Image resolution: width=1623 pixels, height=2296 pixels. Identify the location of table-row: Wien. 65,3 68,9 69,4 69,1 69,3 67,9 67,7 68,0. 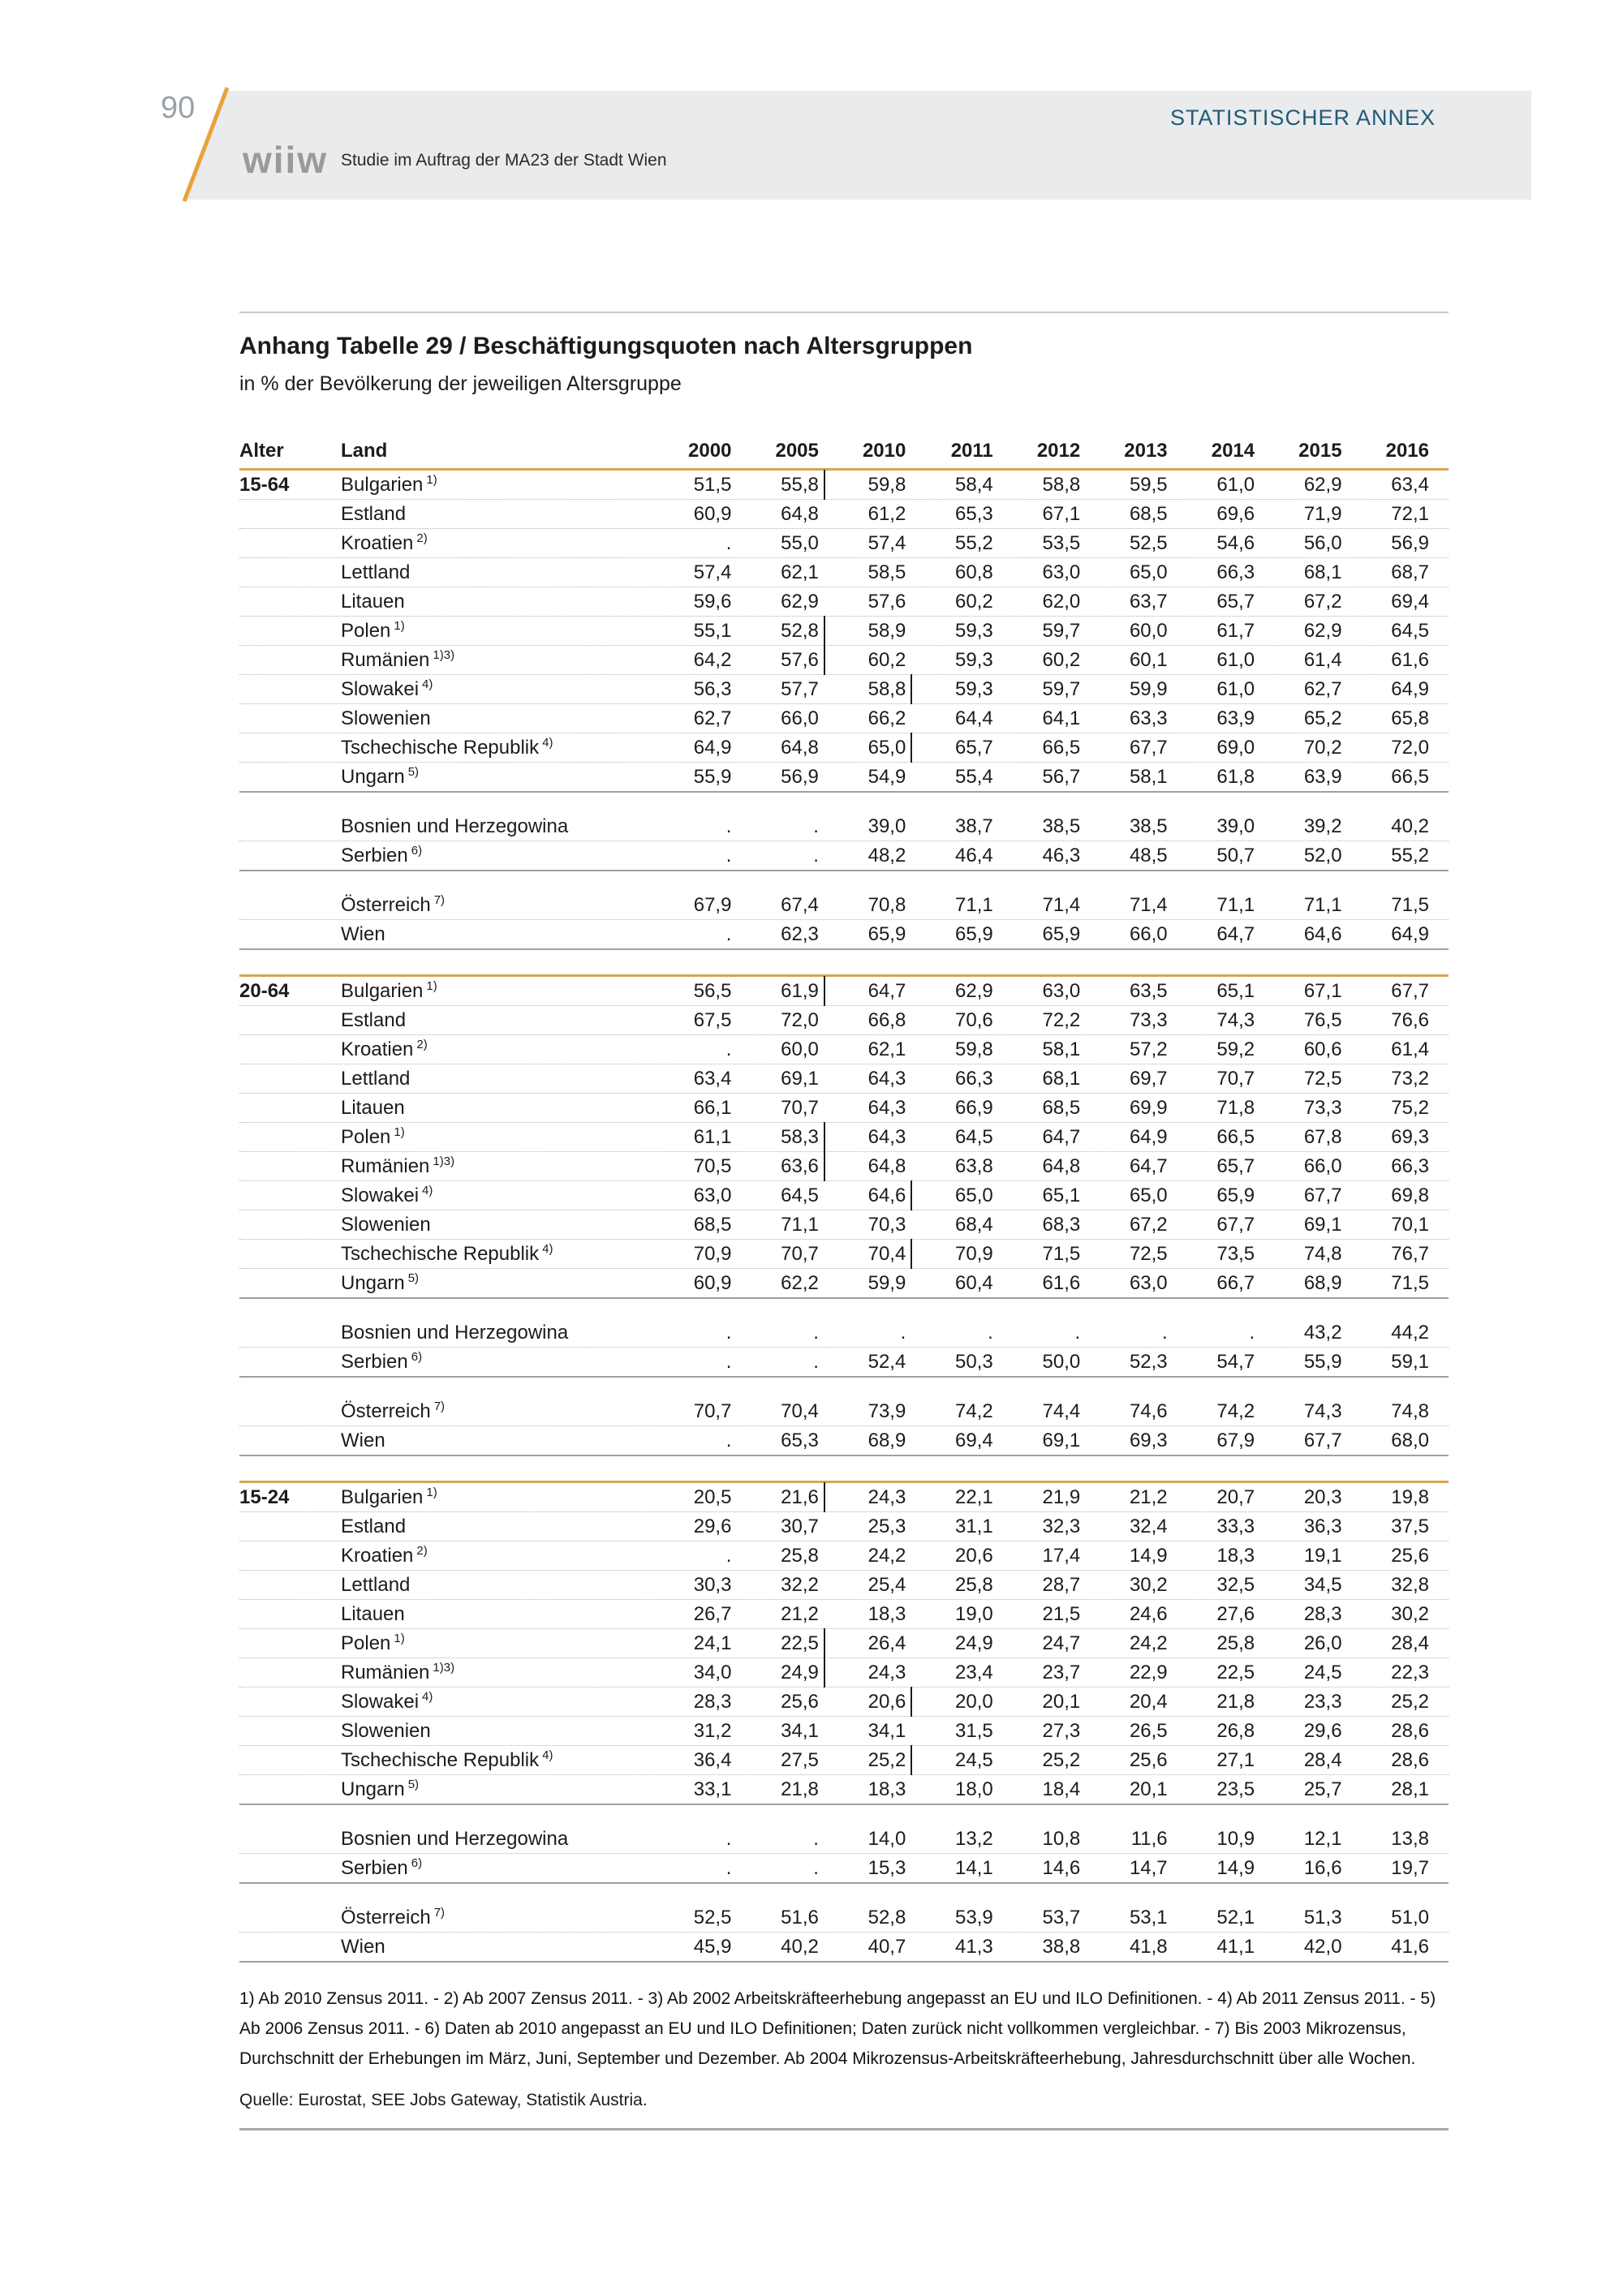
(844, 1440).